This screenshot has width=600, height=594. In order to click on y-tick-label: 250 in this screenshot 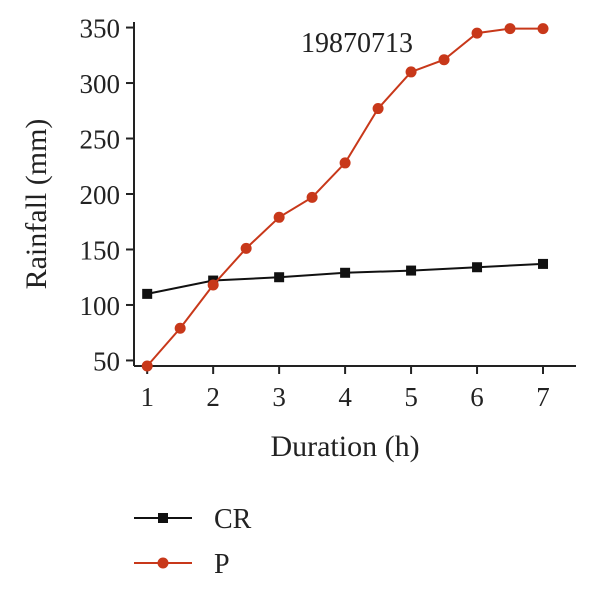, I will do `click(100, 140)`.